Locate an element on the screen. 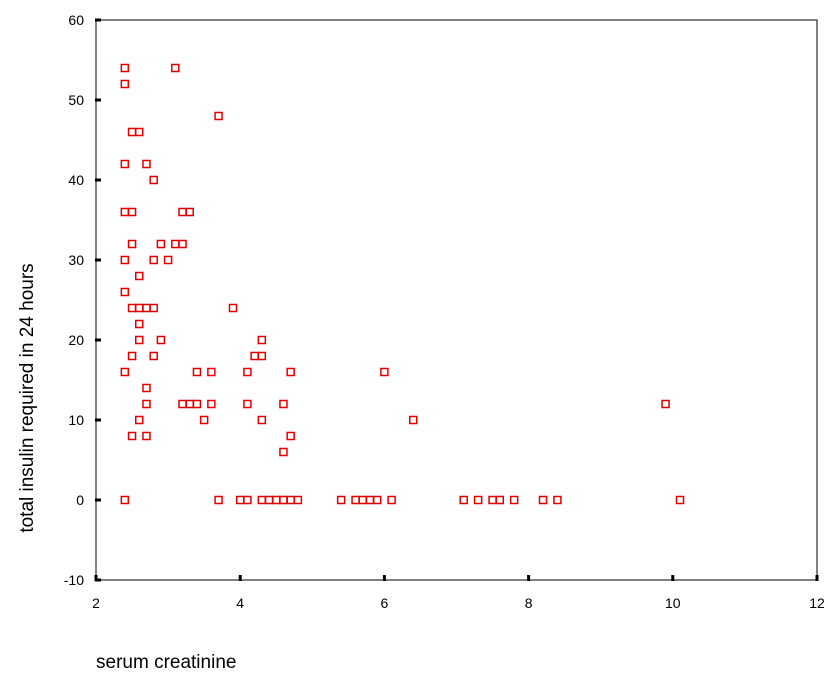  y-tick-label: 10 is located at coordinates (76, 420).